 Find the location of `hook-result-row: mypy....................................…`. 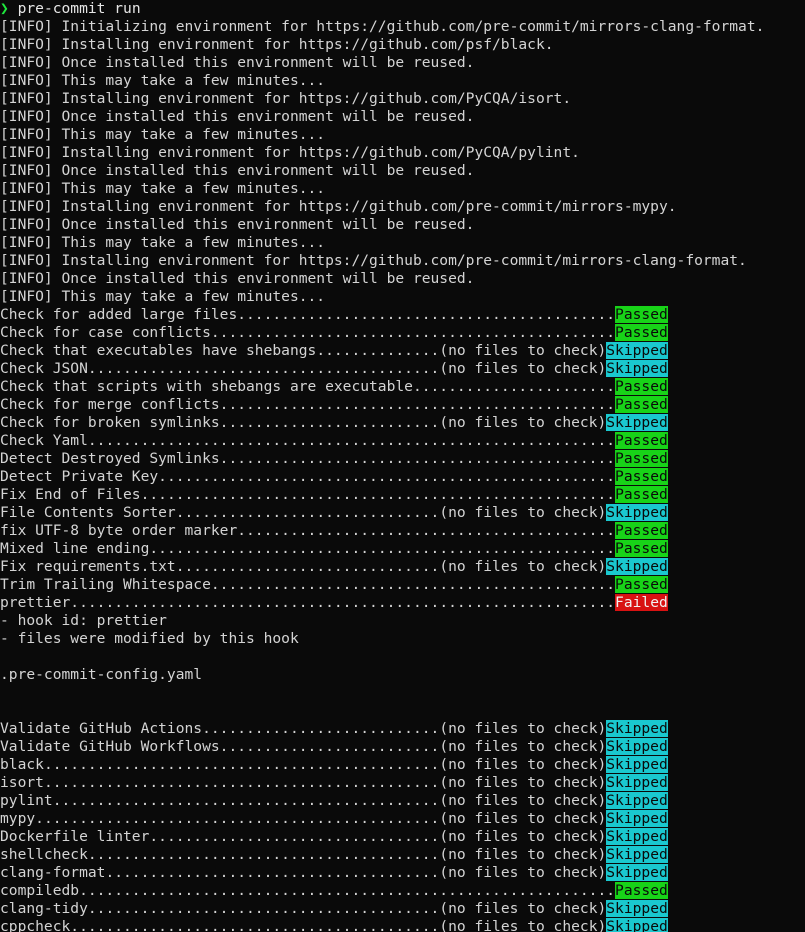

hook-result-row: mypy....................................… is located at coordinates (402, 819).